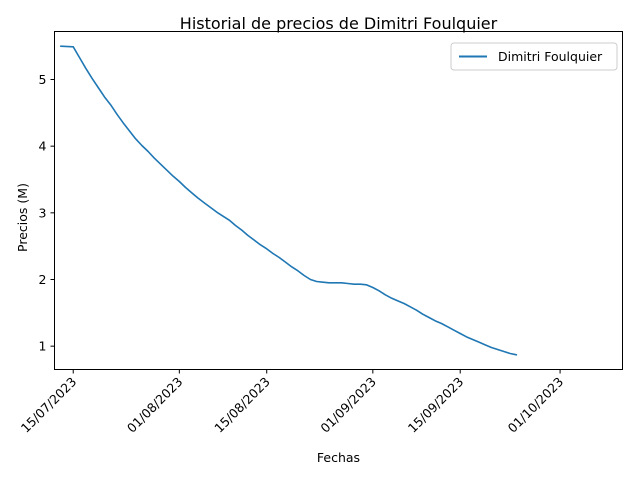  I want to click on y-axis-label: Precios (M), so click(22, 217).